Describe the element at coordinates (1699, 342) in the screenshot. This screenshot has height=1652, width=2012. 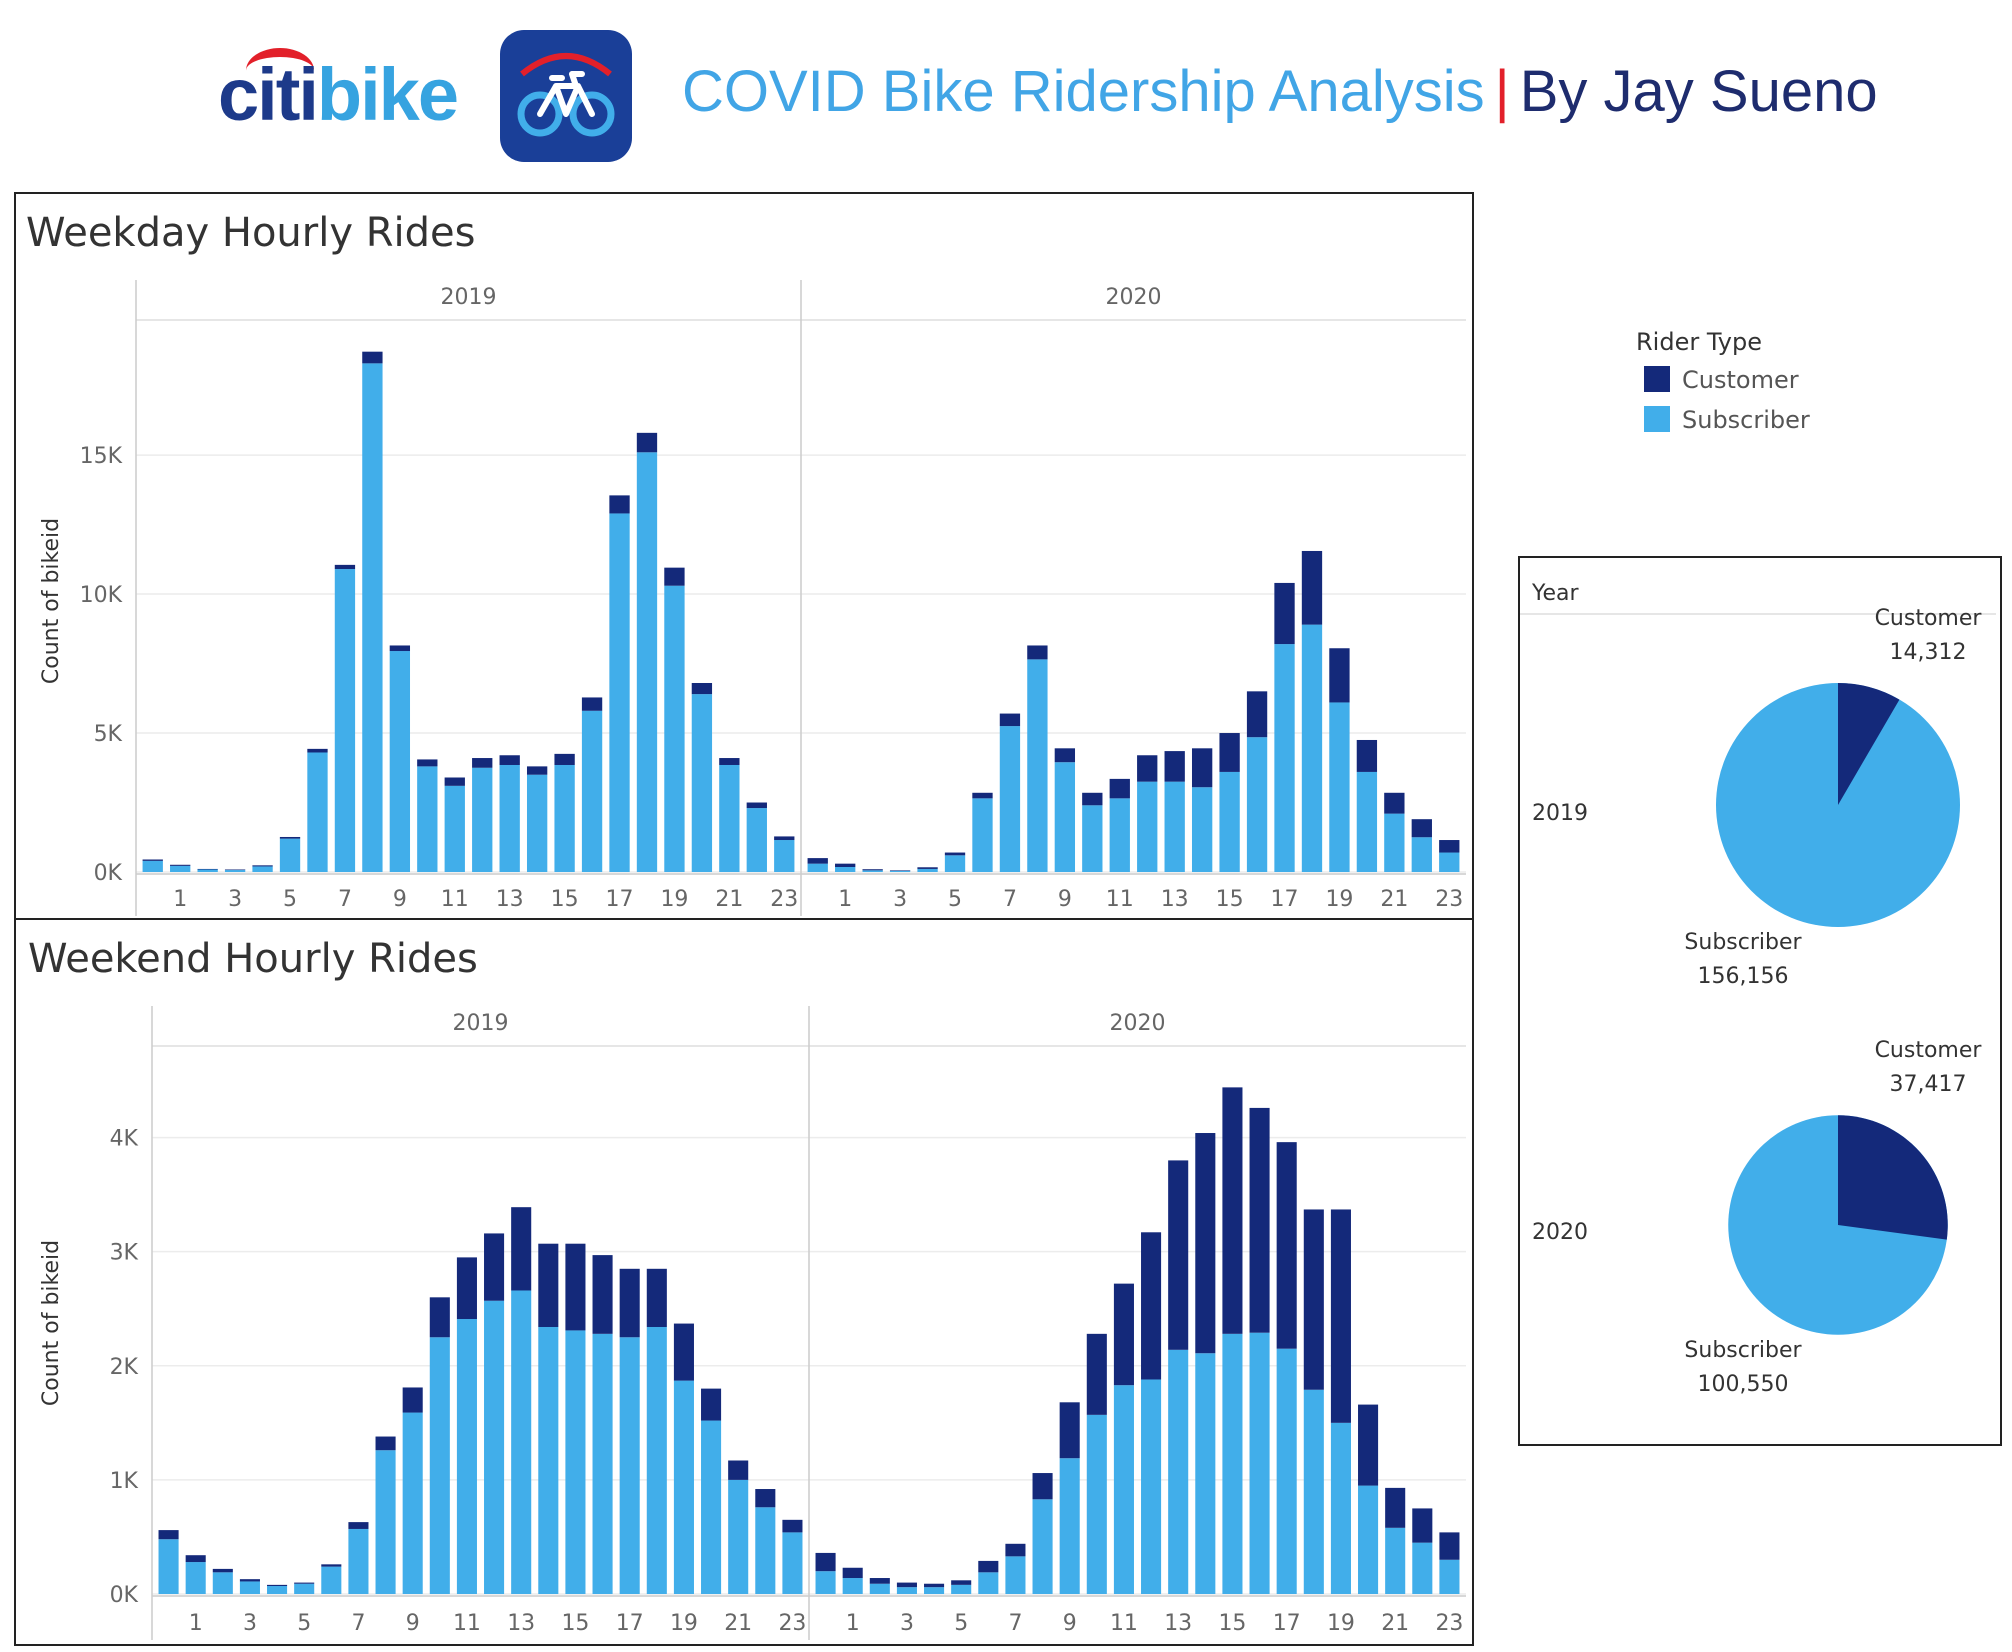
I see `legend-title: Rider Type` at that location.